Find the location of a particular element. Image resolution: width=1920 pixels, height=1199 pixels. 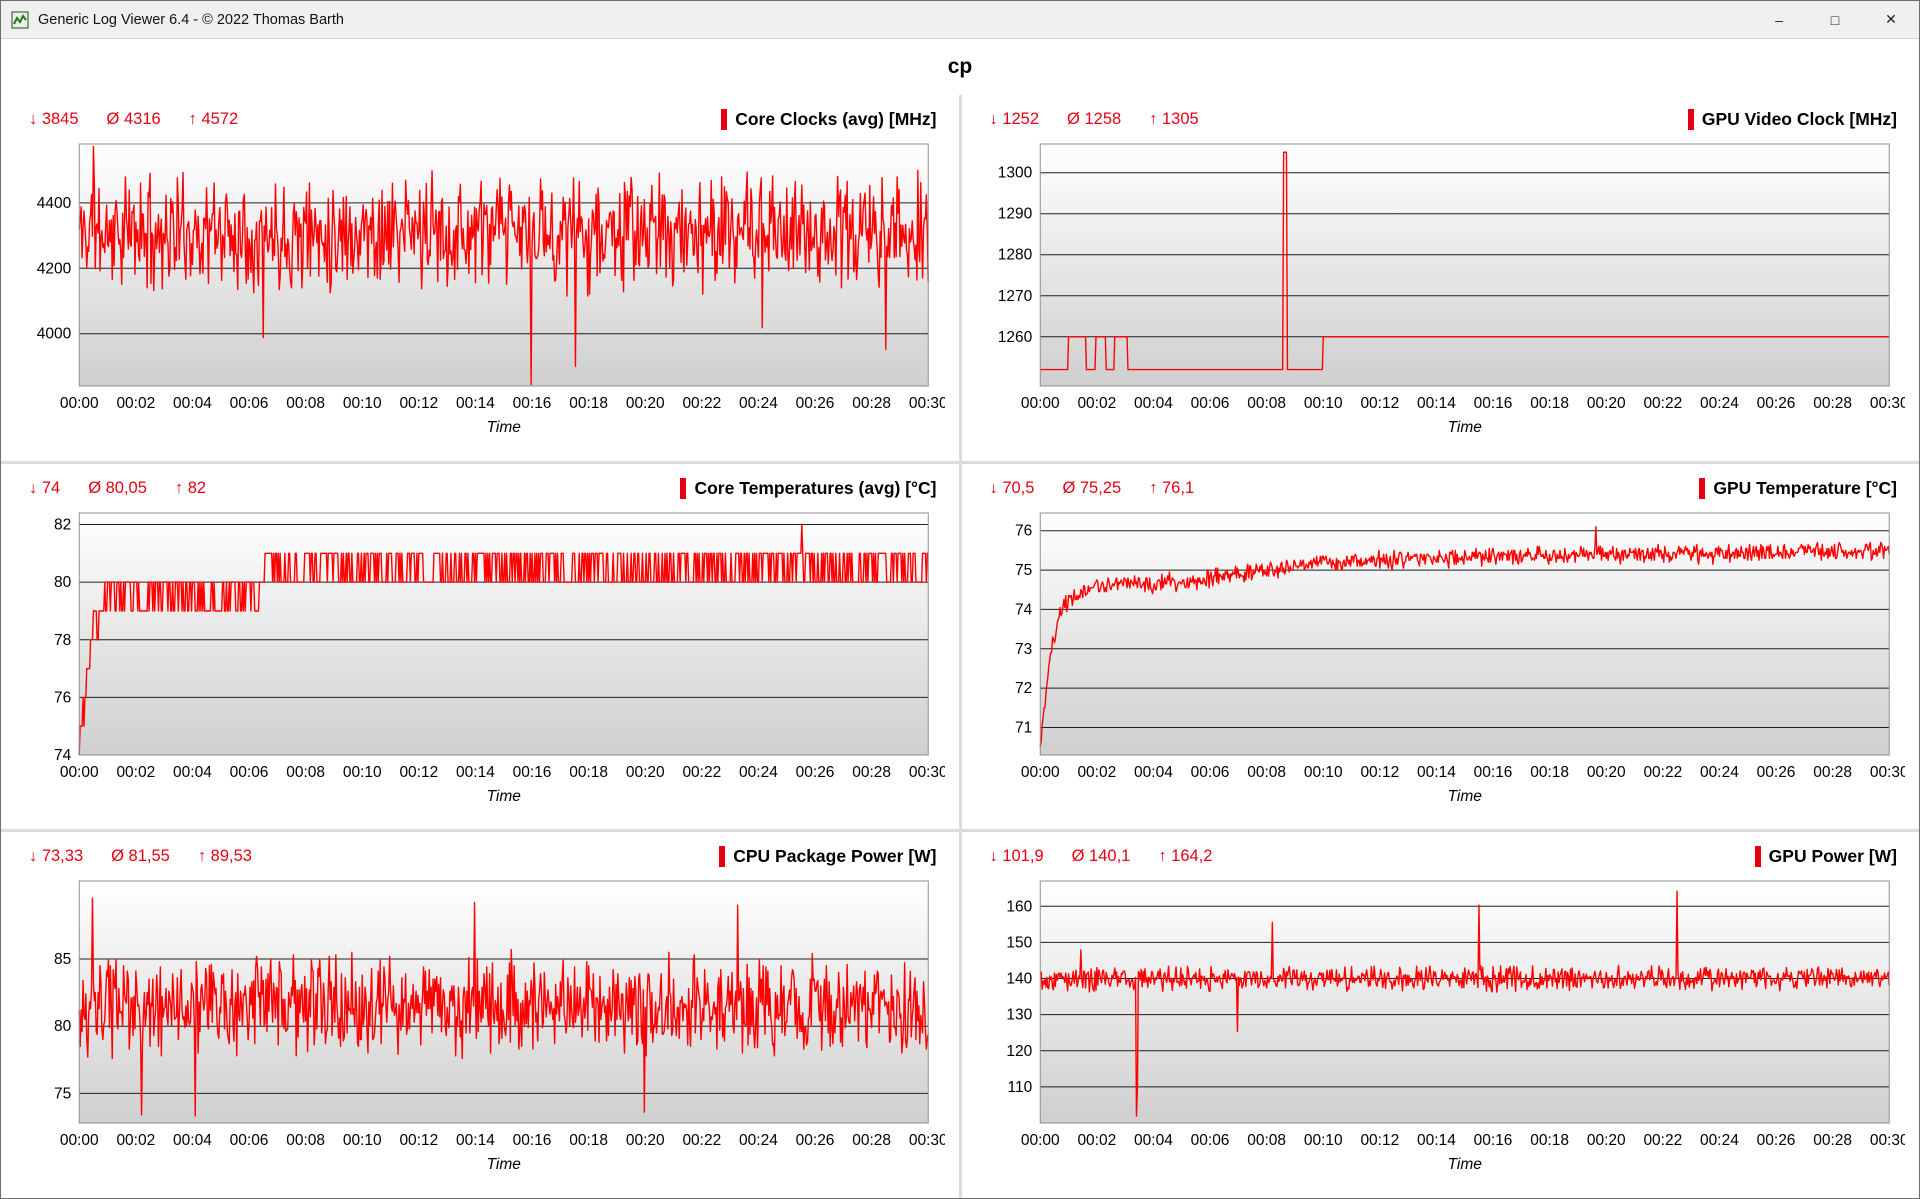

chart-title-core-temperatures: Core Temperatures (avg) [°C] is located at coordinates (808, 488).